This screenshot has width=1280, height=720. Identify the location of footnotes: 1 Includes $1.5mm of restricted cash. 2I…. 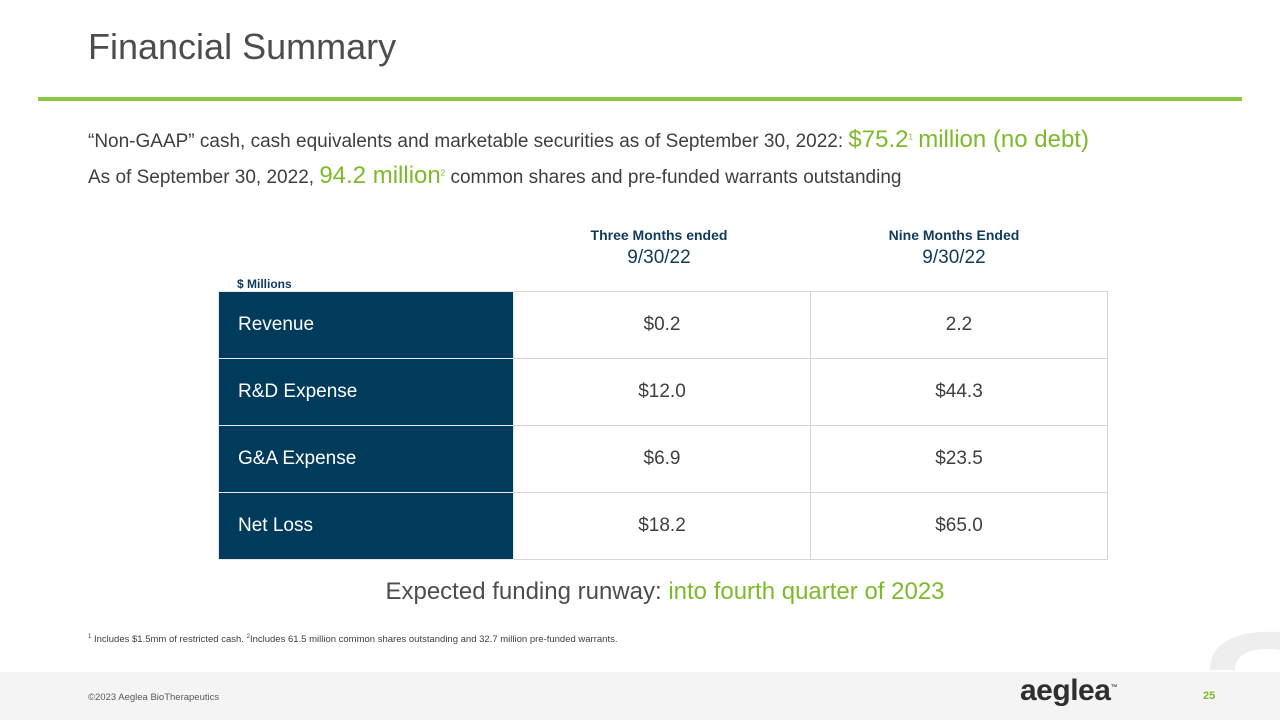
(352, 639).